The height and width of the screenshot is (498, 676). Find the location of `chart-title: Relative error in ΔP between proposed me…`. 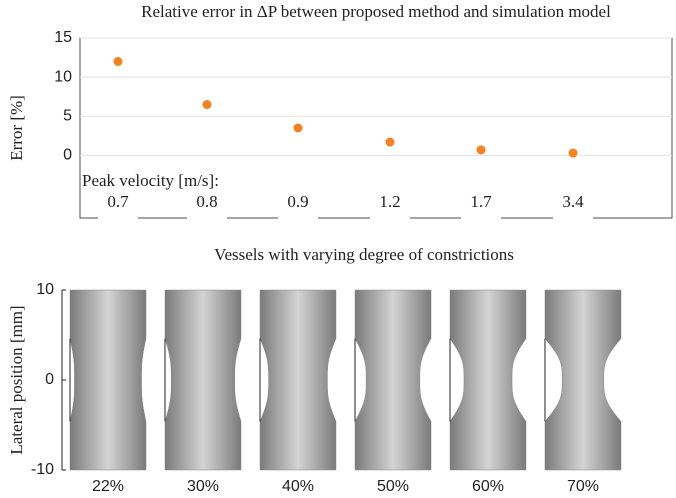

chart-title: Relative error in ΔP between proposed me… is located at coordinates (376, 11).